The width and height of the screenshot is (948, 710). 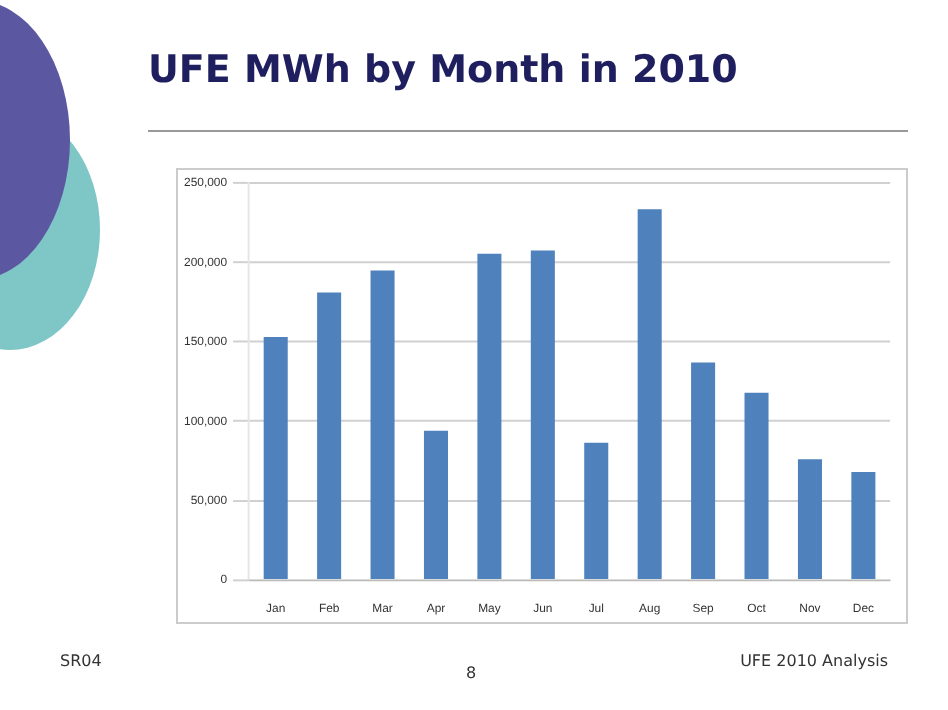 I want to click on chart-title: UFE MWh by Month in 2010, so click(x=443, y=70).